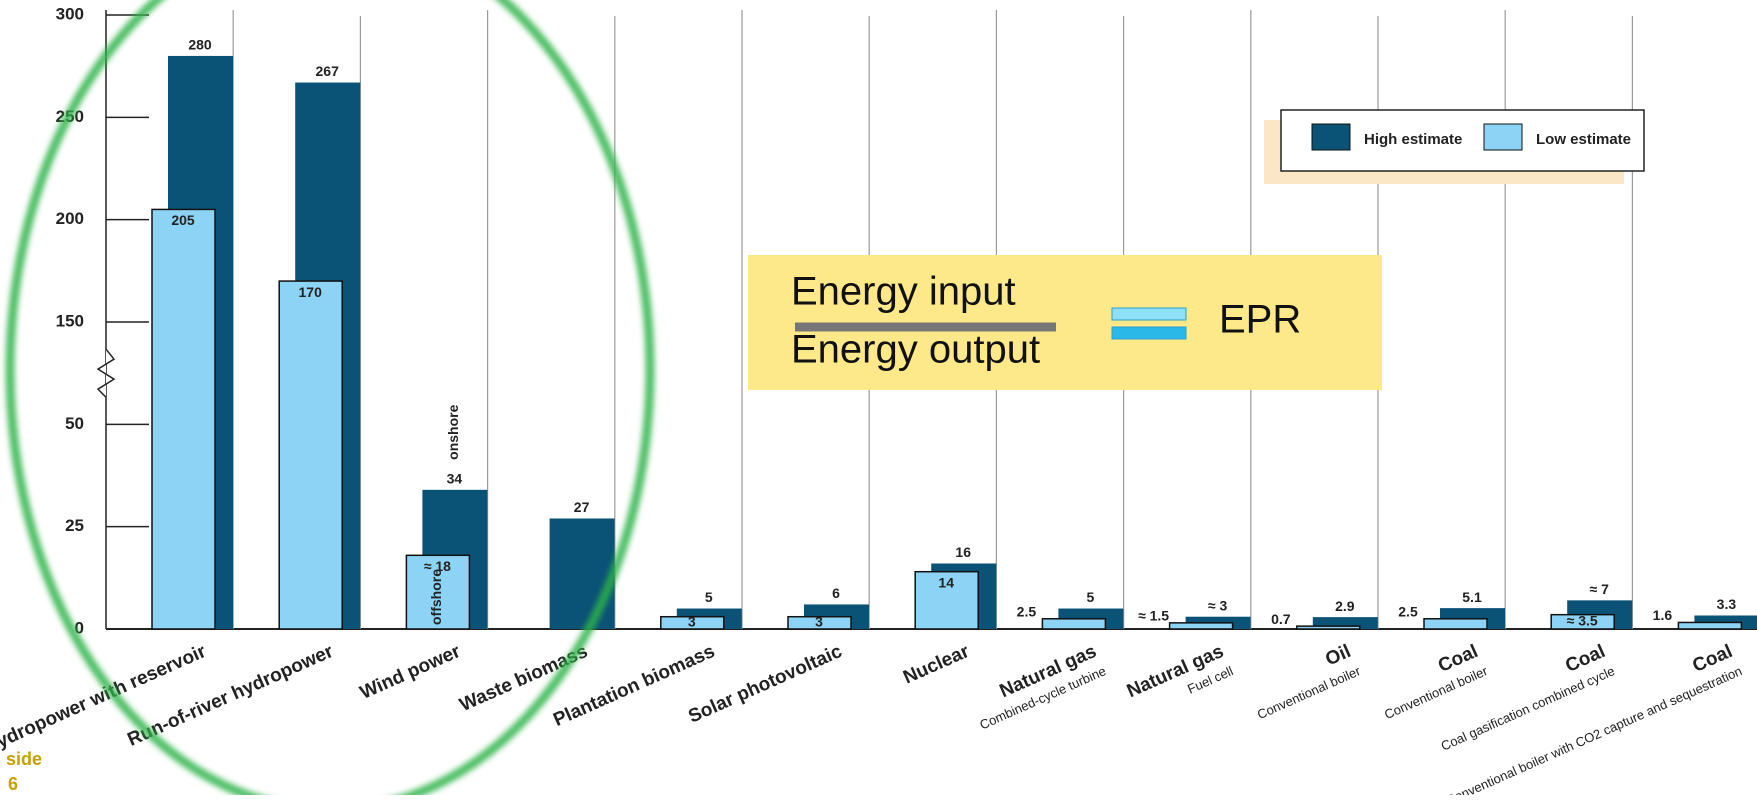 The width and height of the screenshot is (1757, 800). I want to click on annotation: offshore, so click(436, 597).